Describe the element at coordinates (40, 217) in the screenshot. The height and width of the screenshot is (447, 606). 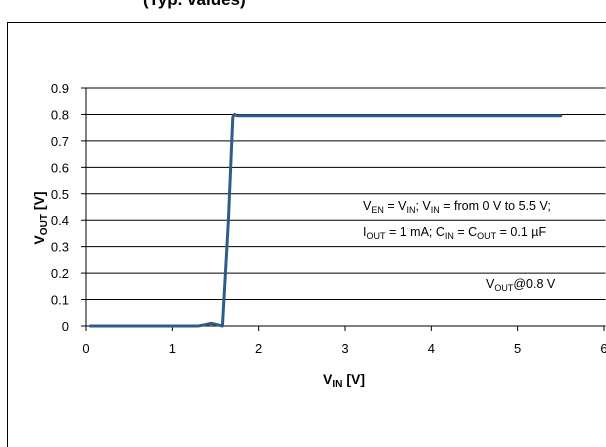
I see `y-axis-title: VOUT [V]` at that location.